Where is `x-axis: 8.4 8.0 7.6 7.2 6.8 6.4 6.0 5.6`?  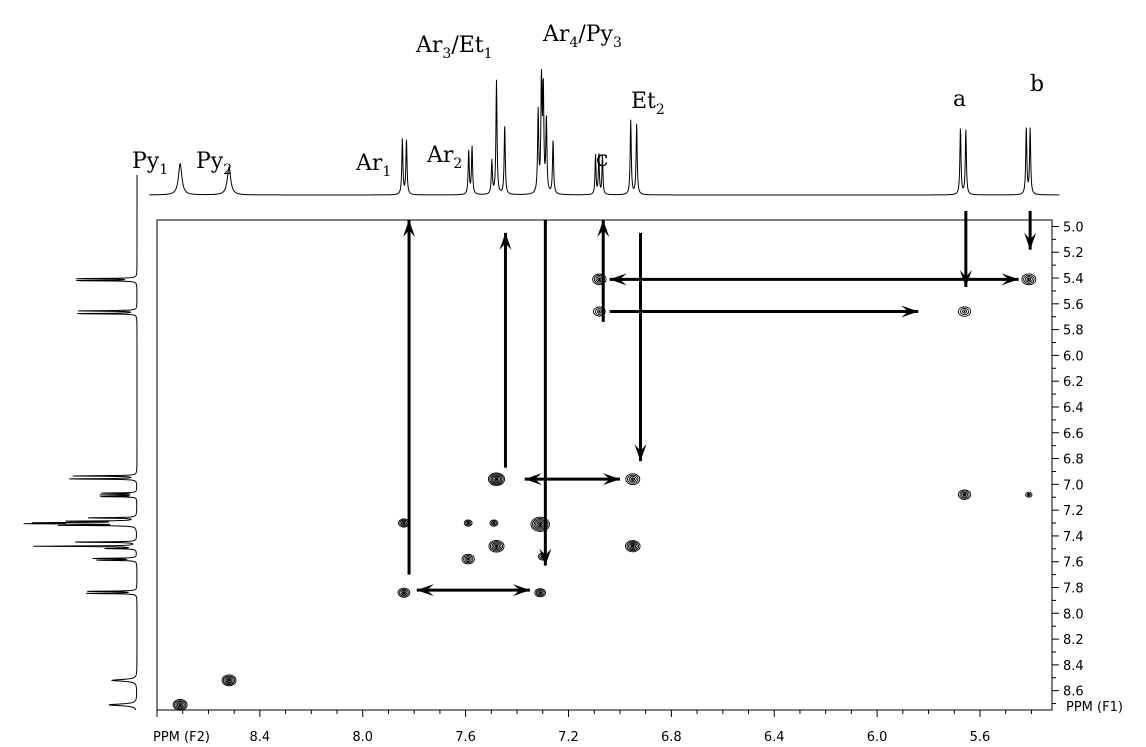
x-axis: 8.4 8.0 7.6 7.2 6.8 6.4 6.0 5.6 is located at coordinates (594, 727).